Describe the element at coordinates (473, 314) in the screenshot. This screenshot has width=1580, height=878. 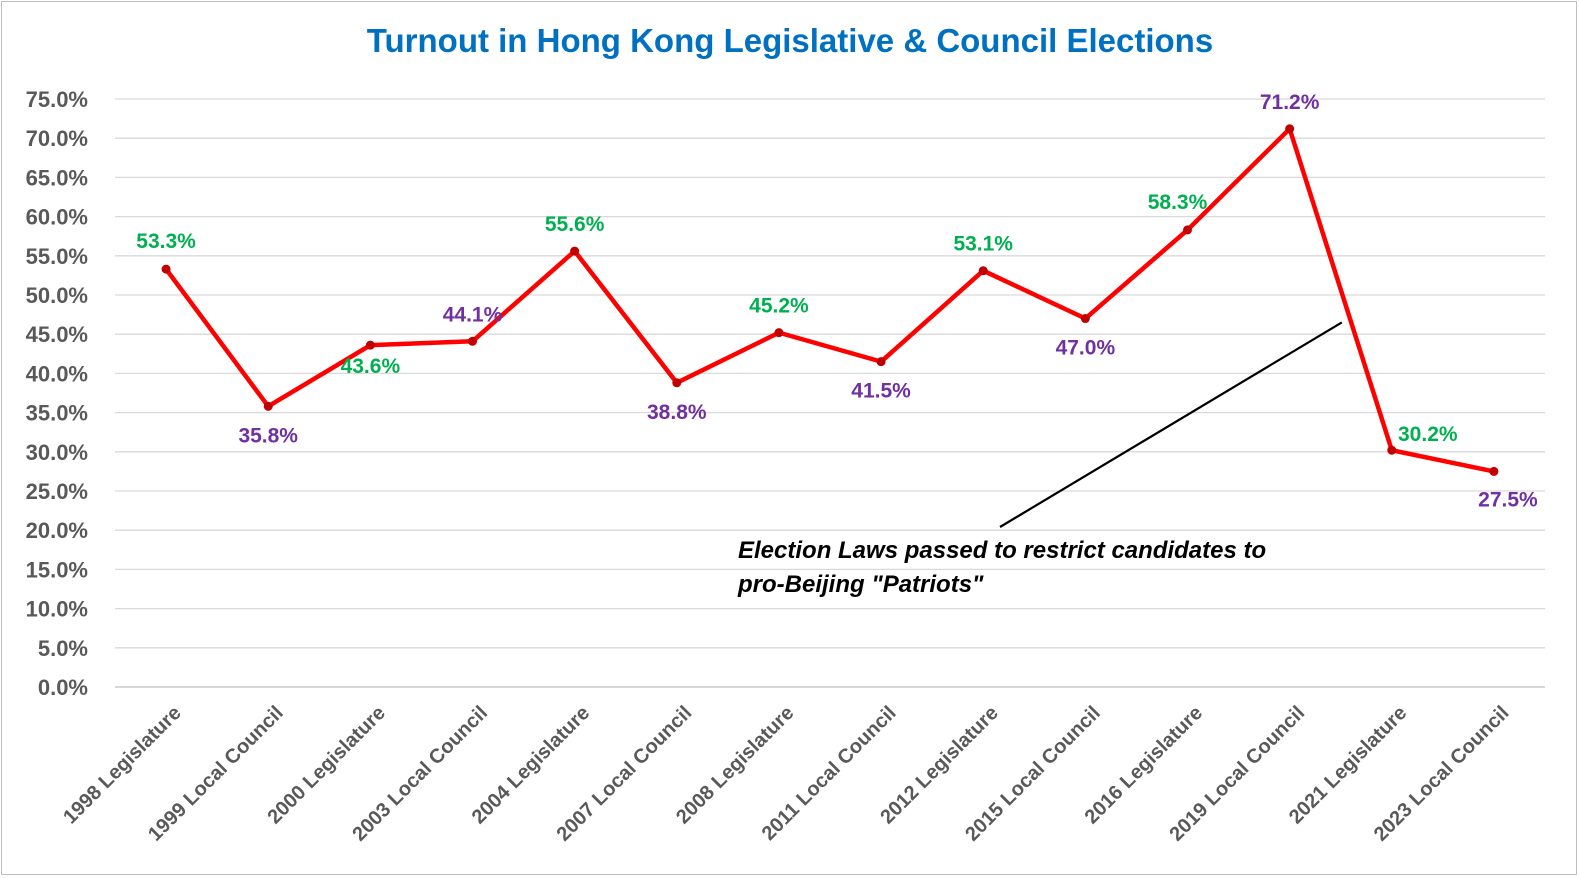
I see `data-label: 44.1%` at that location.